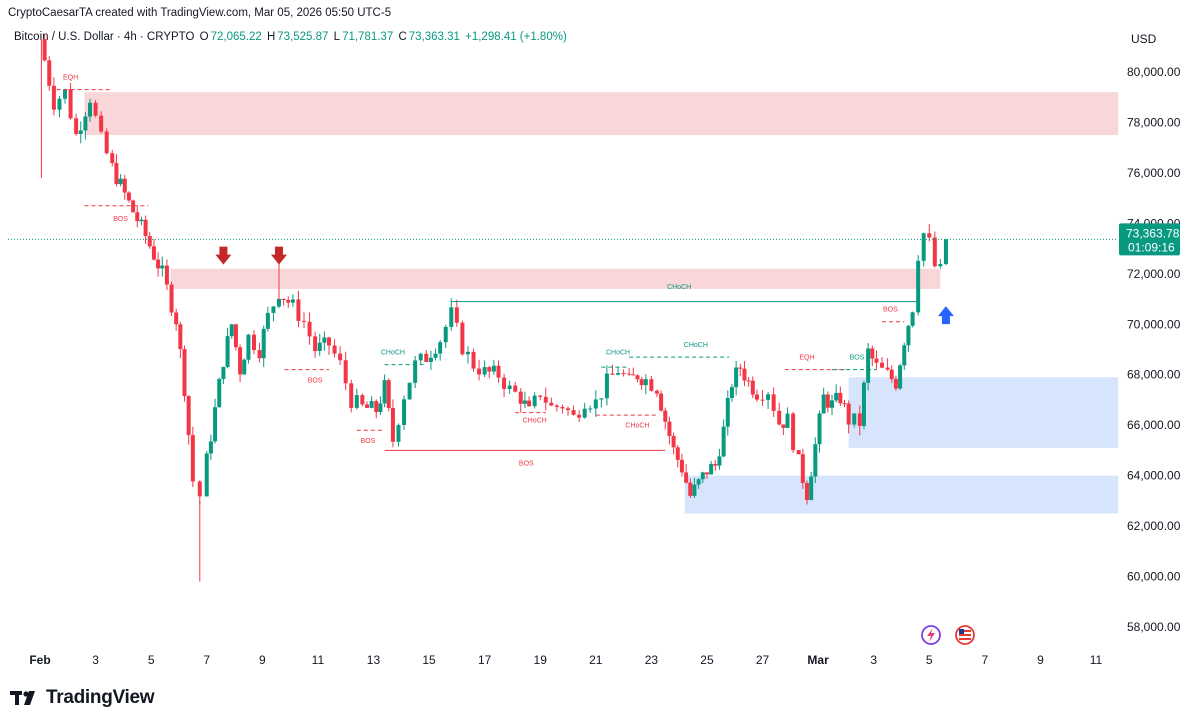  Describe the element at coordinates (601, 114) in the screenshot. I see `supply-zone` at that location.